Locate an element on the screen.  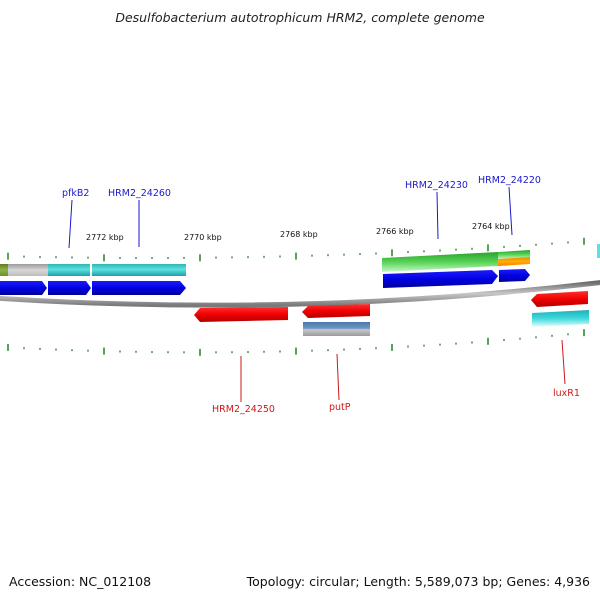
inner-tick-marks is located at coordinates (296, 342).